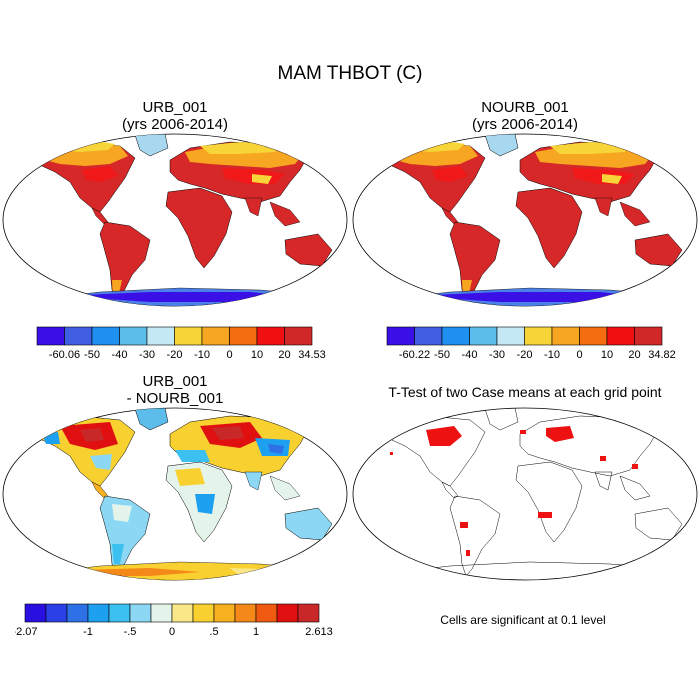  I want to click on colorbar-urb-labels: -60.06 -50 -40 -30 -20 -10 0 10 20 34.53, so click(187, 355).